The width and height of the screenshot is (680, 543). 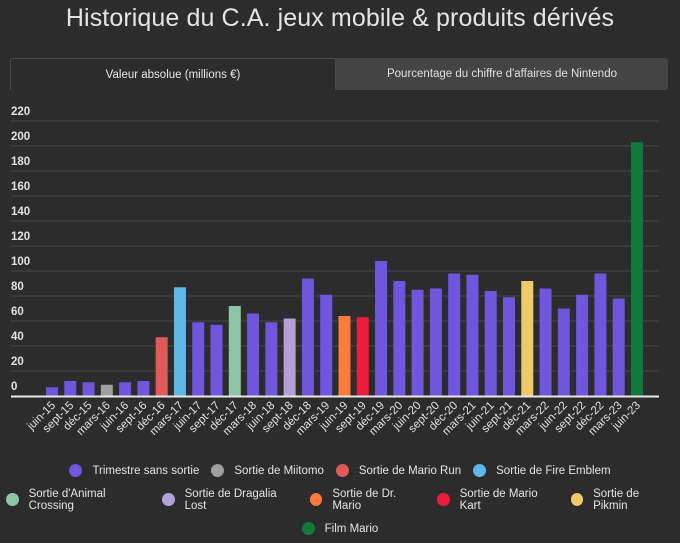 I want to click on legend-item-pikmin: Sortie de Pikmin, so click(x=622, y=499).